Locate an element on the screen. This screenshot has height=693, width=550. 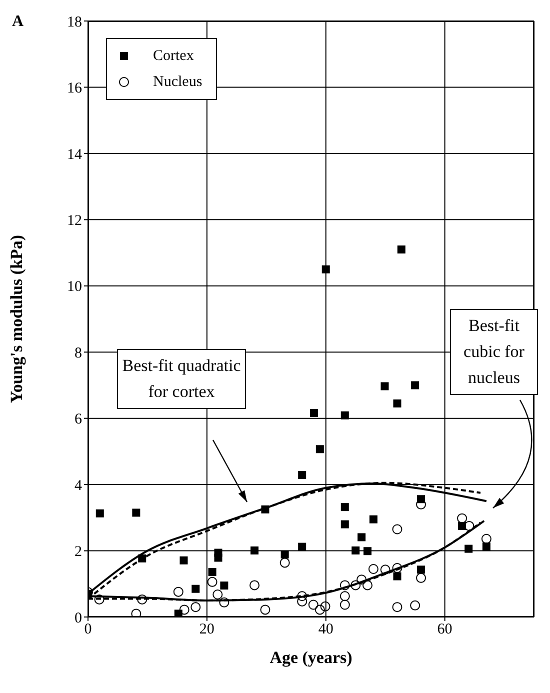
legend-label: Cortex is located at coordinates (173, 56).